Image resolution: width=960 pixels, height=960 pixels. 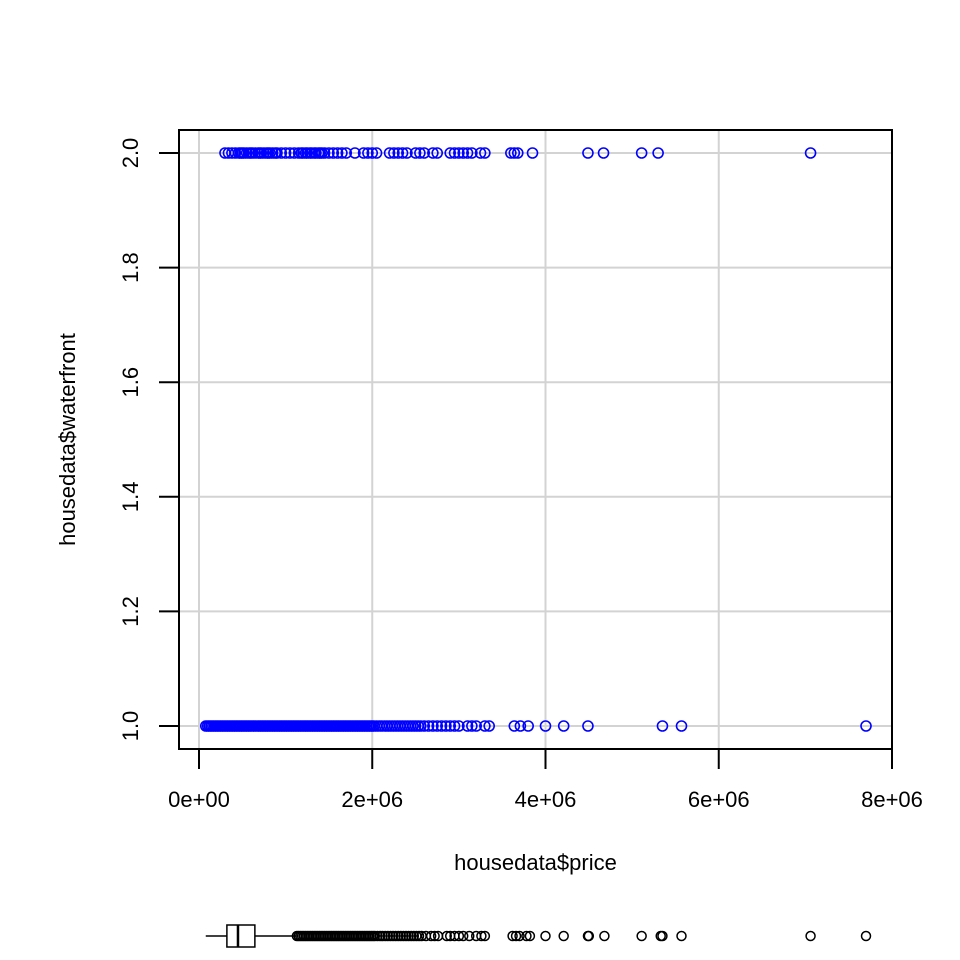 I want to click on boxplot-box, so click(x=241, y=936).